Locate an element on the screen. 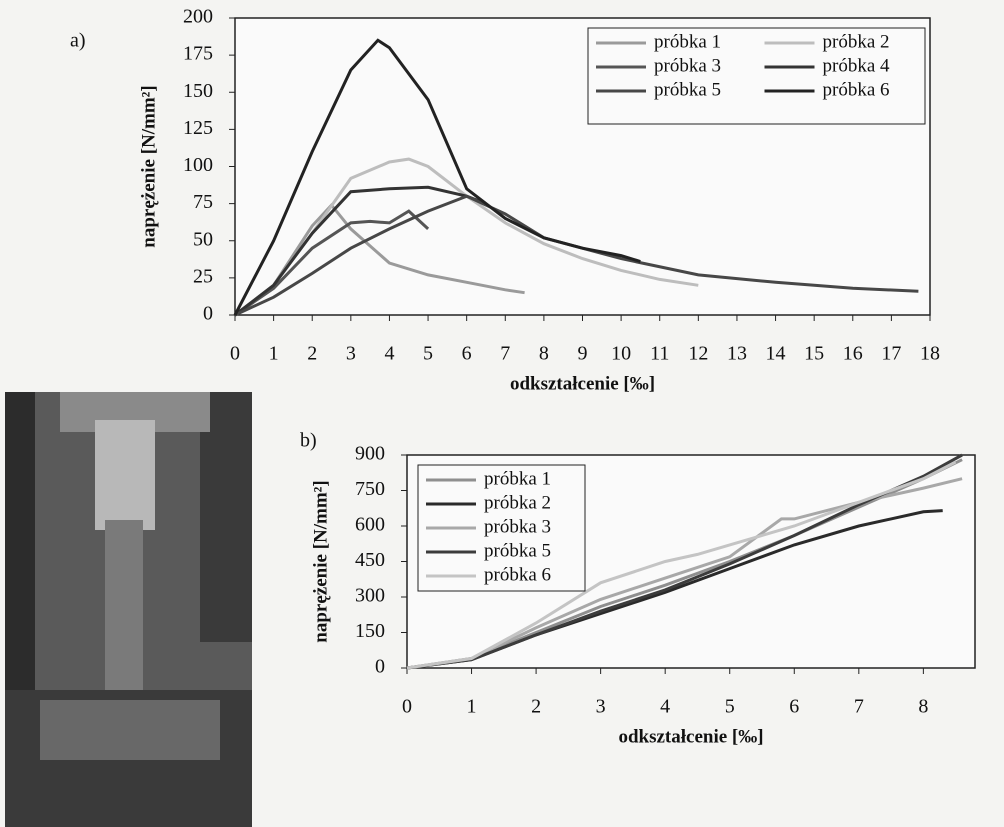 This screenshot has height=827, width=1004. y-tick-label: 300 is located at coordinates (370, 596).